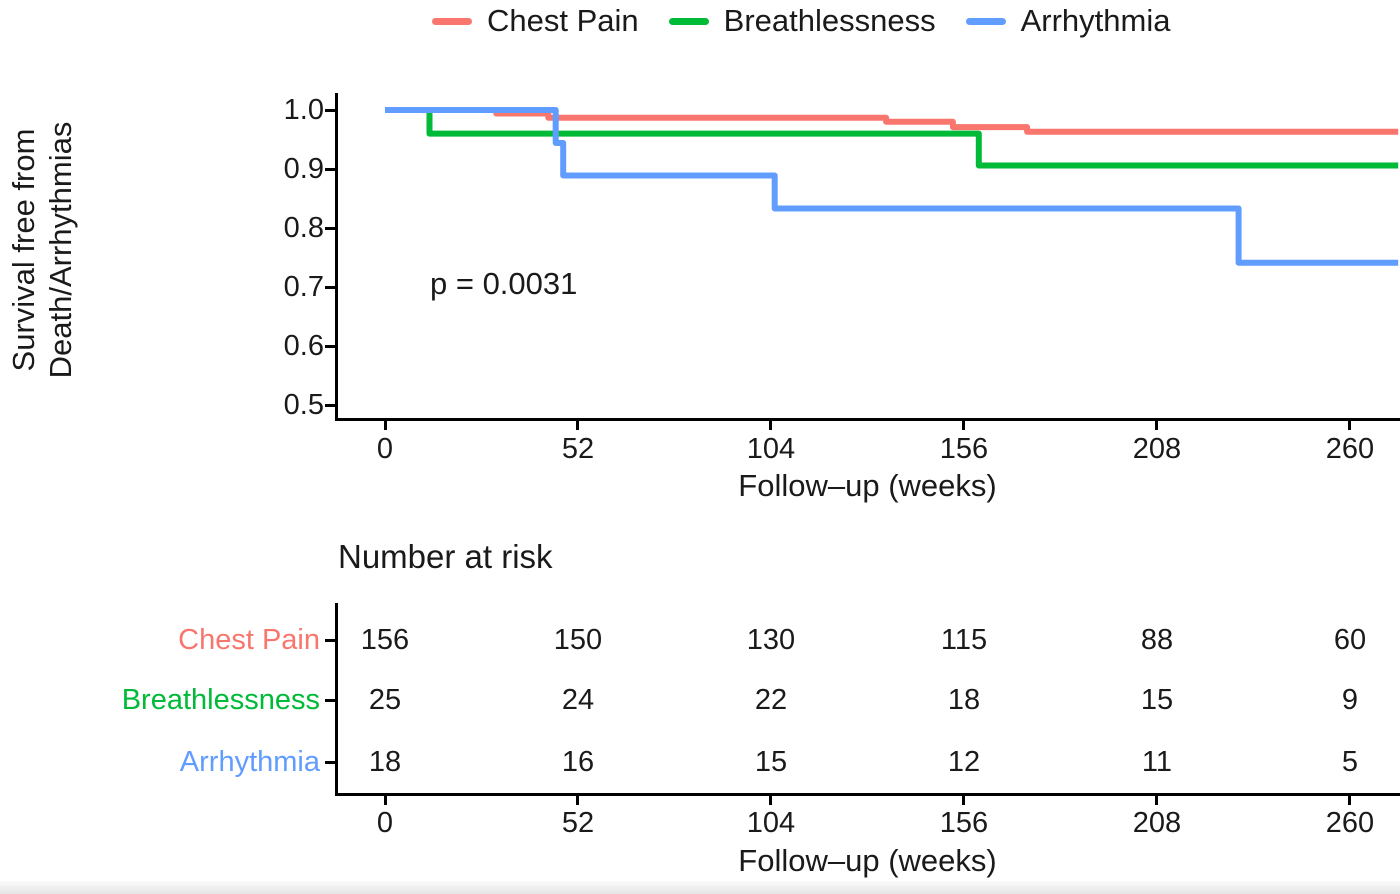 This screenshot has height=894, width=1400. Describe the element at coordinates (829, 20) in the screenshot. I see `legend-item-label: Breathlessness` at that location.